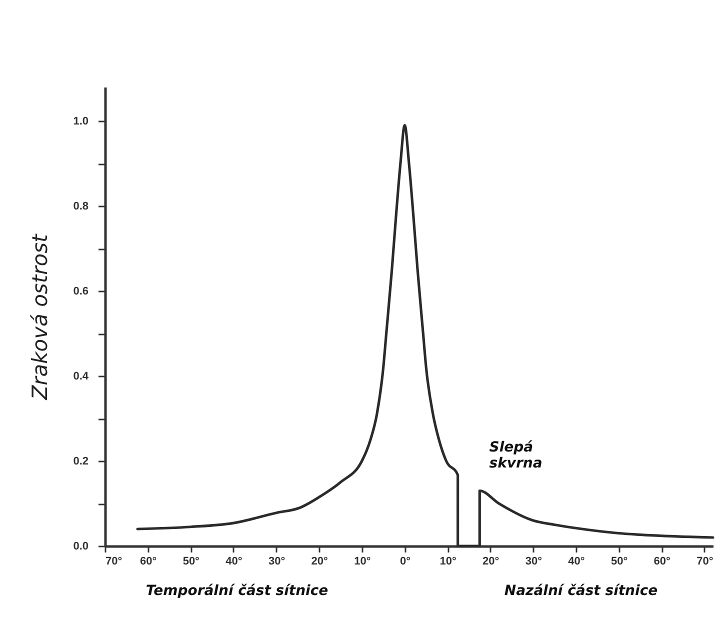 Image resolution: width=716 pixels, height=631 pixels. I want to click on annotation: Slepá skvrna, so click(515, 455).